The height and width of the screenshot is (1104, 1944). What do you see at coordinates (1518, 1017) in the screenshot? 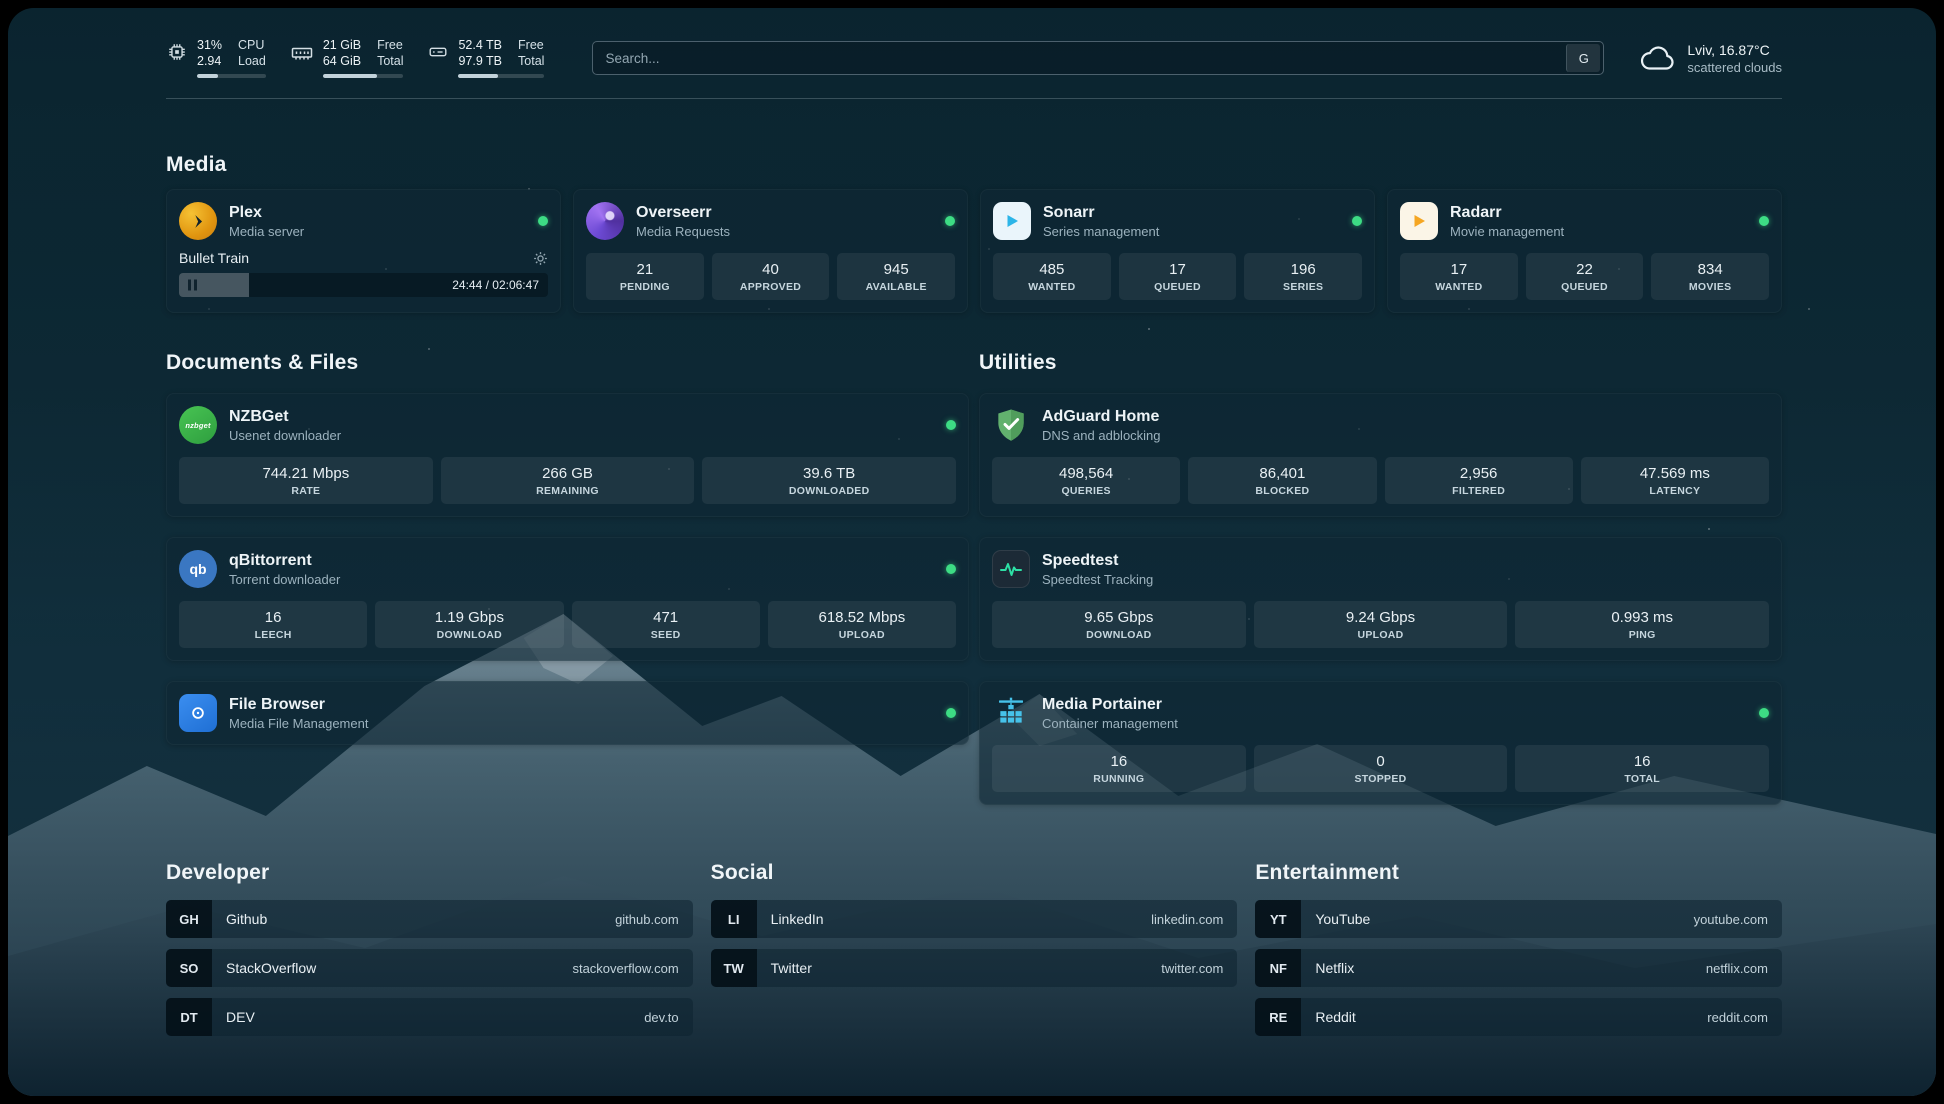
I see `bookmark-reddit: RE Reddit reddit.com` at bounding box center [1518, 1017].